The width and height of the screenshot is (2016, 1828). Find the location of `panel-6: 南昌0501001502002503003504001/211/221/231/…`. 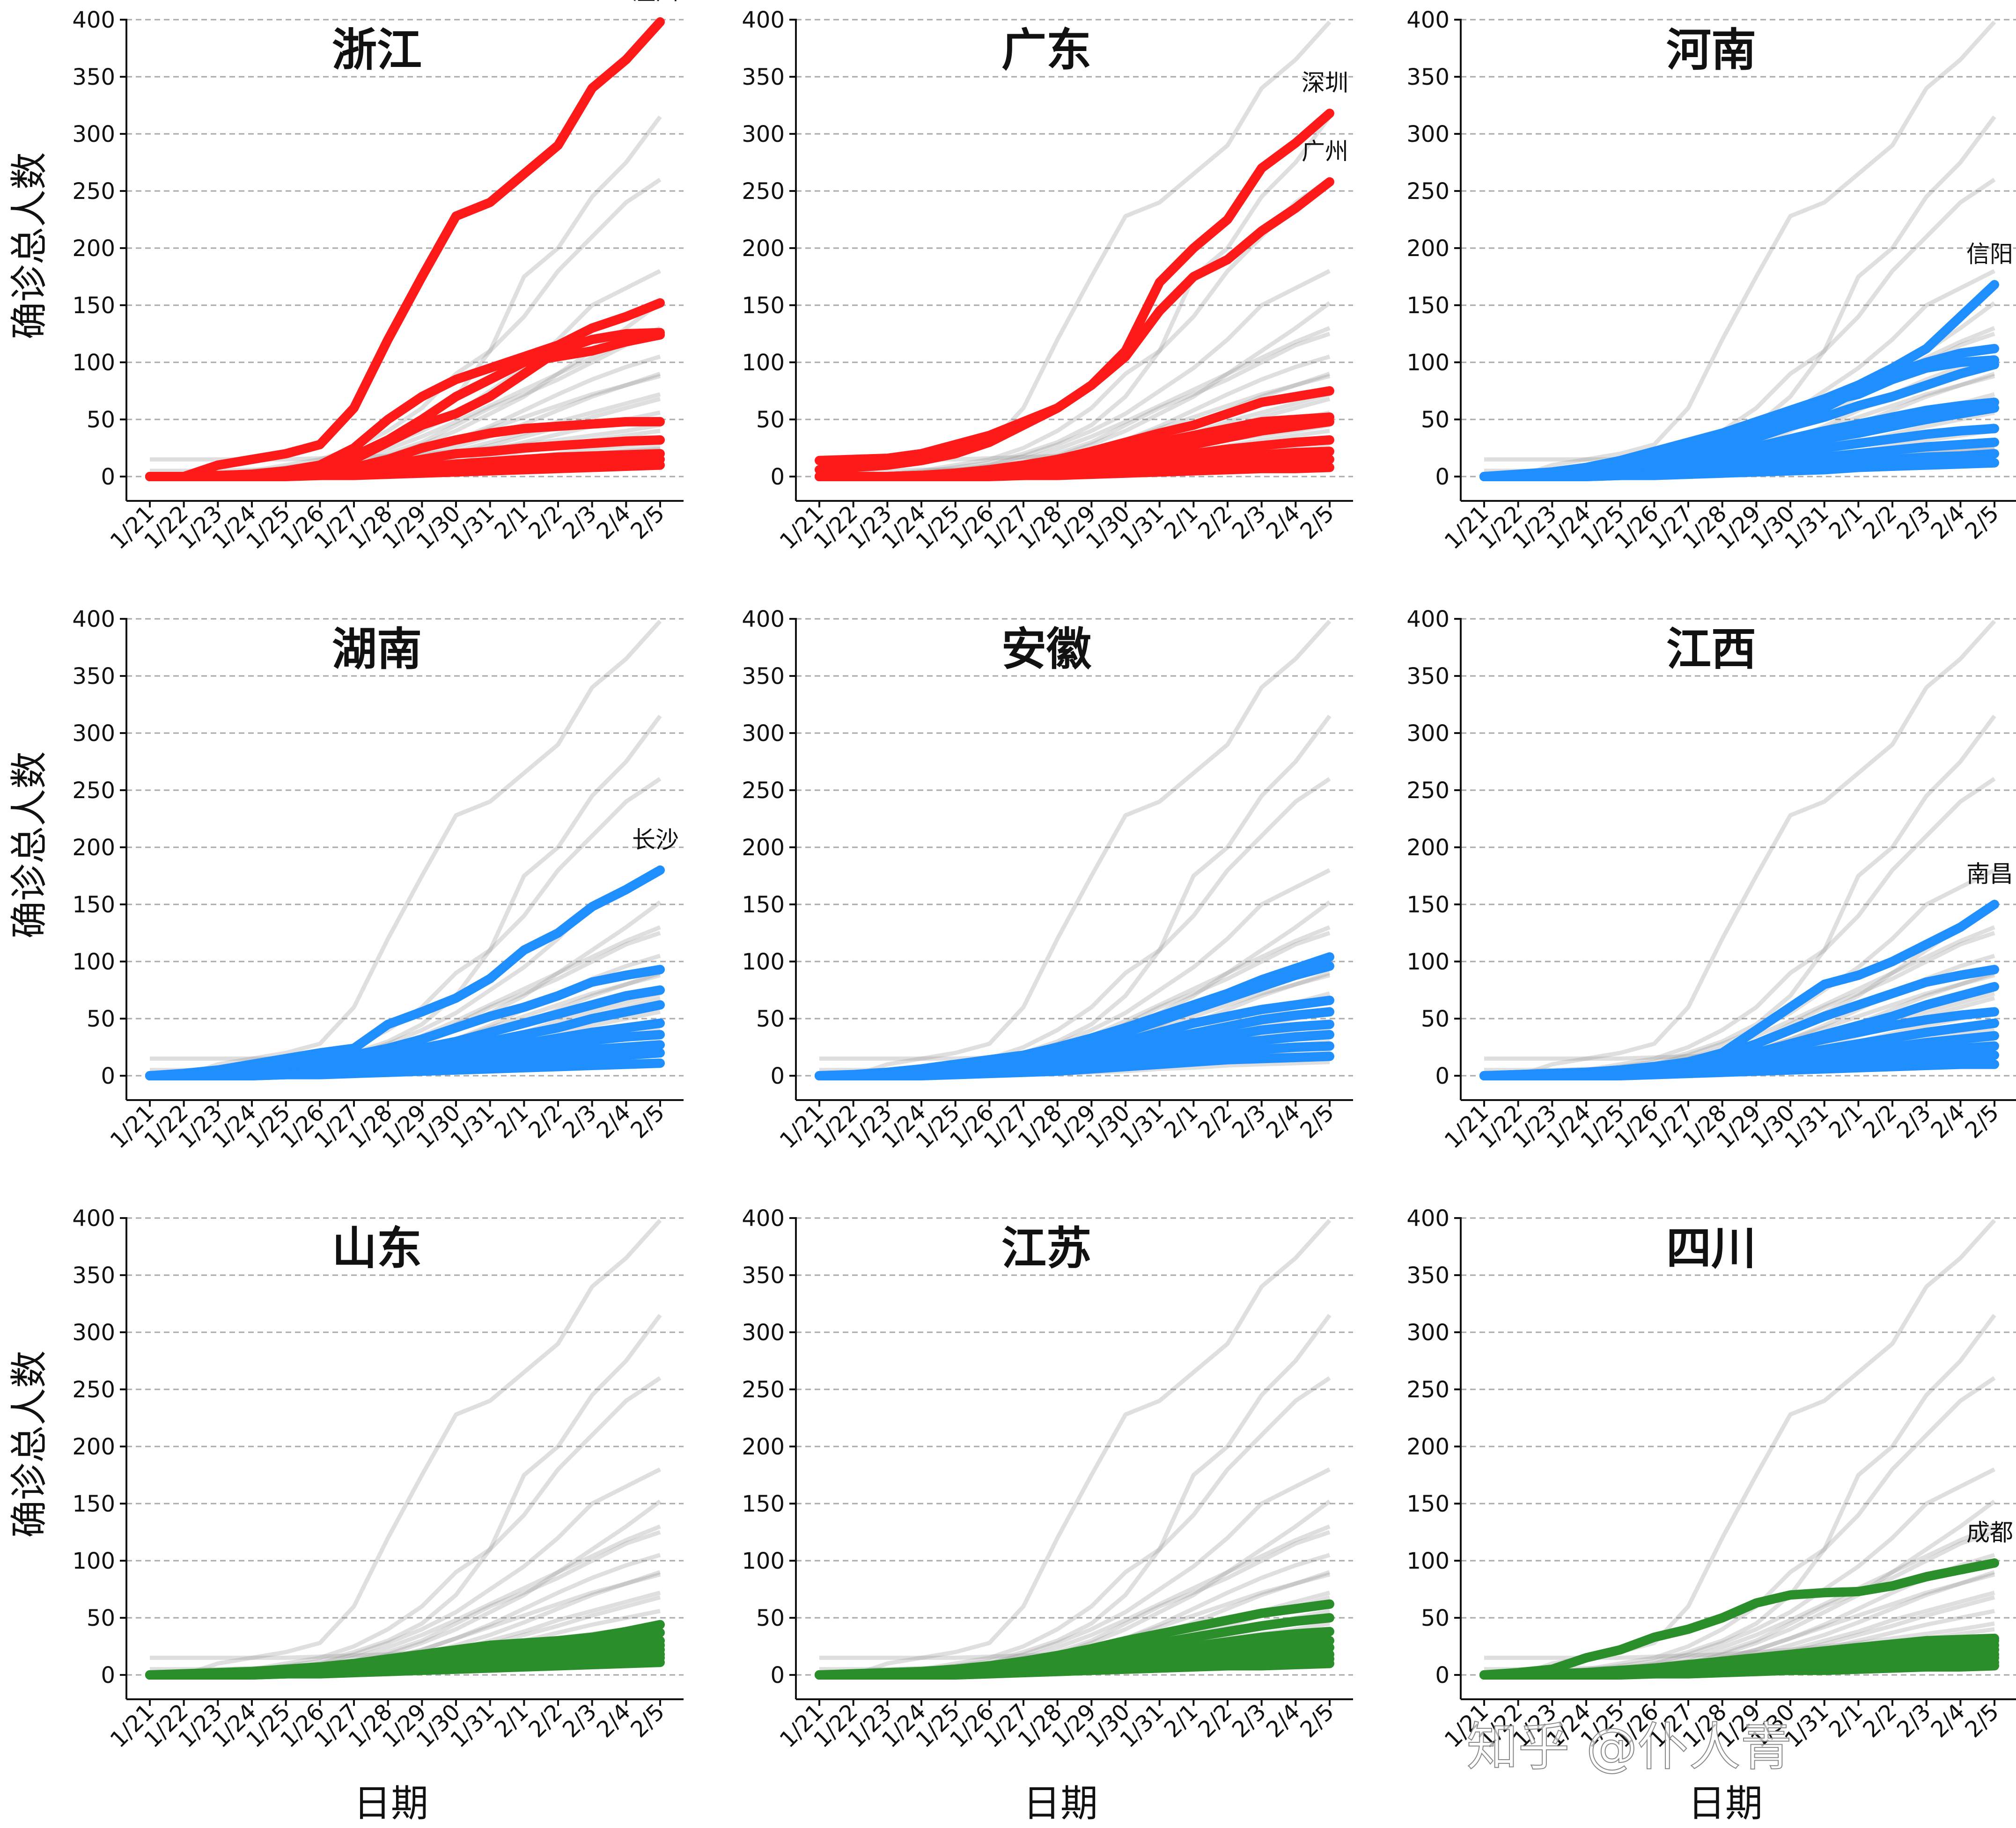

panel-6: 南昌0501001502002503003504001/211/221/231/… is located at coordinates (1711, 880).